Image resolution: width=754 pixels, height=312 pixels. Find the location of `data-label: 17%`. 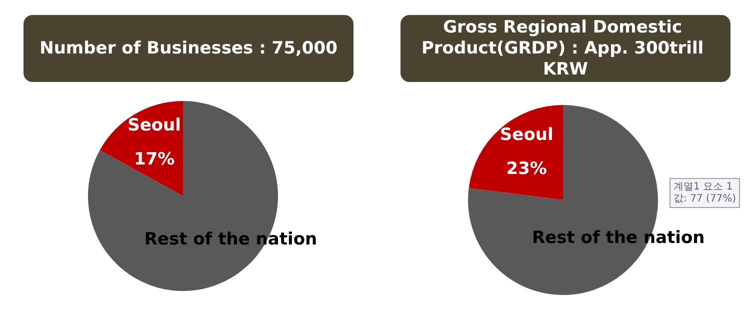

data-label: 17% is located at coordinates (154, 160).